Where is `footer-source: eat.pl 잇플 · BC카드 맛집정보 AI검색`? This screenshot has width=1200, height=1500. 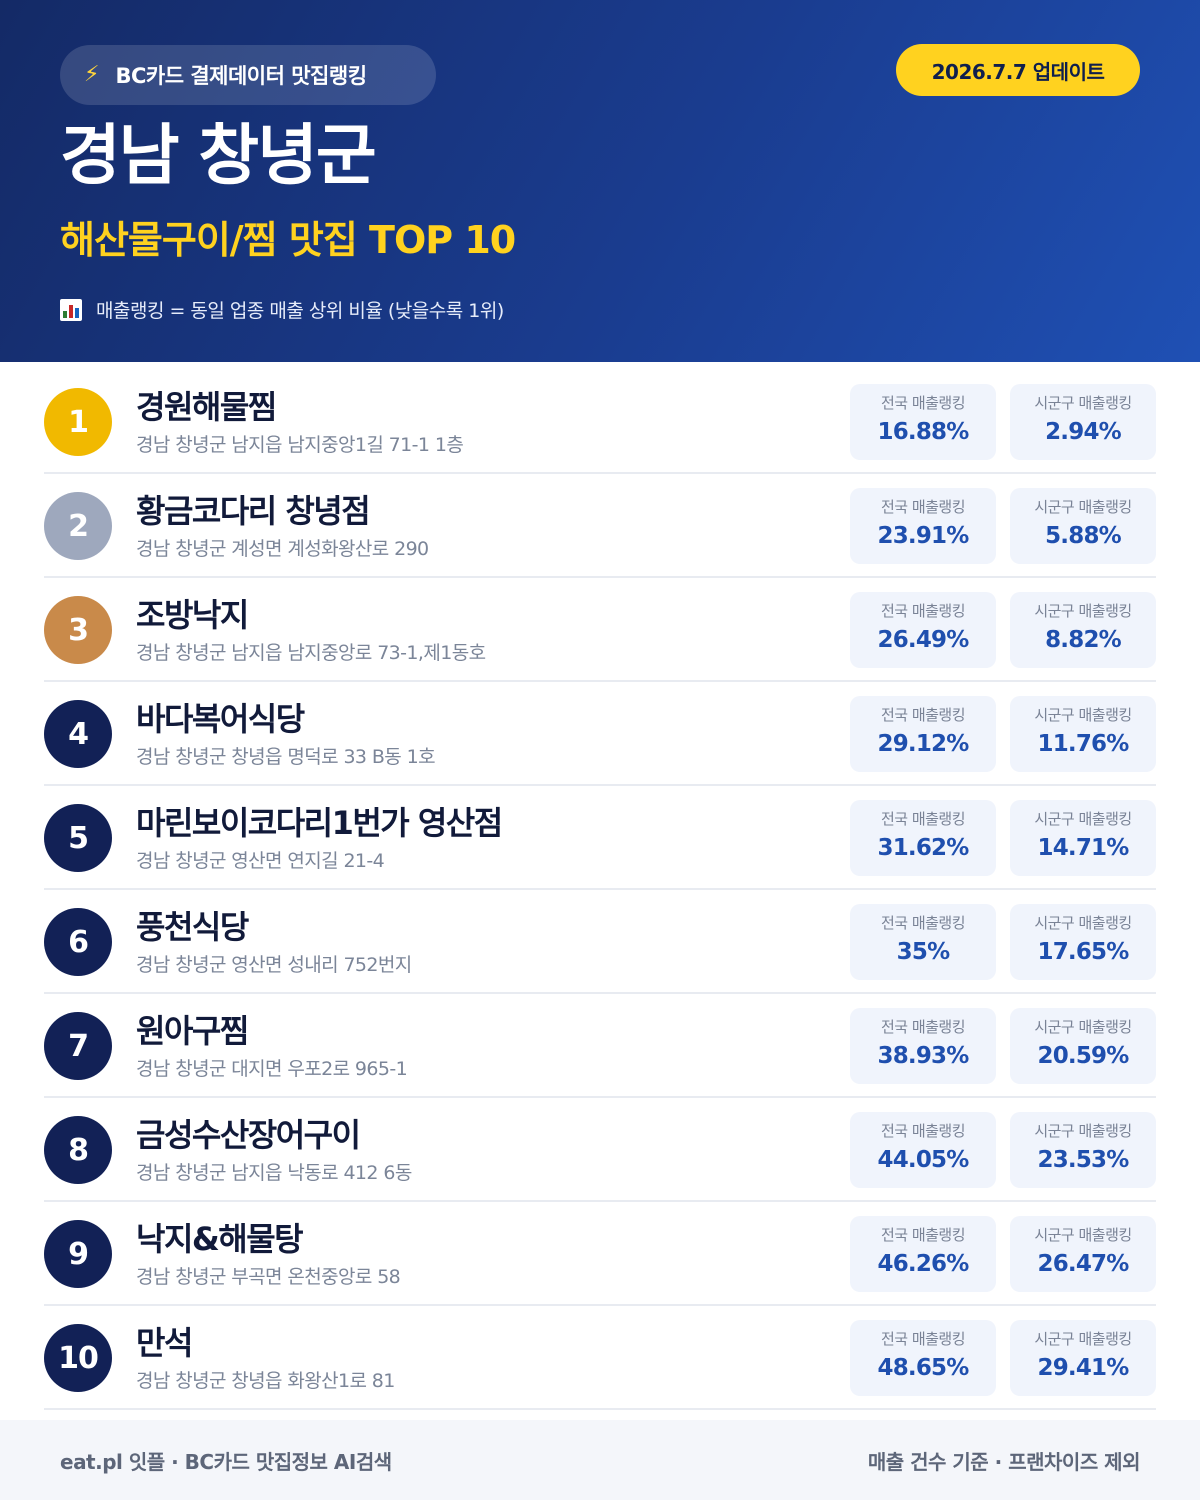 footer-source: eat.pl 잇플 · BC카드 맛집정보 AI검색 is located at coordinates (226, 1462).